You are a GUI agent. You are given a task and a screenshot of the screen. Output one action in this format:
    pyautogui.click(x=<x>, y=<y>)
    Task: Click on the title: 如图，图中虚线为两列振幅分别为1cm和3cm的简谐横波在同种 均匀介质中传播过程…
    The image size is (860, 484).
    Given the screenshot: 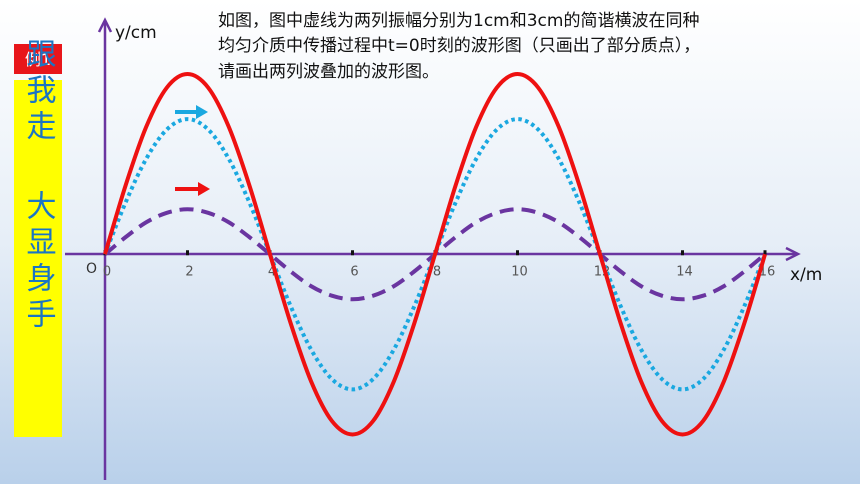 What is the action you would take?
    pyautogui.click(x=459, y=46)
    